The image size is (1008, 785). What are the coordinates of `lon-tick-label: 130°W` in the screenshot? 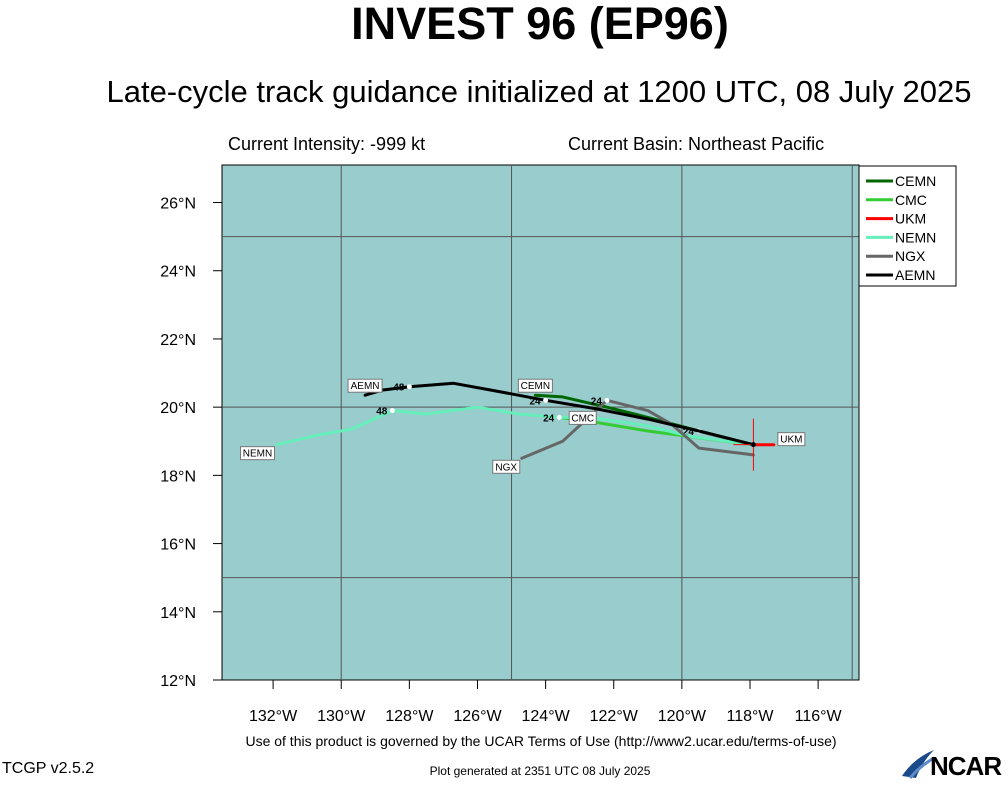 It's located at (341, 716).